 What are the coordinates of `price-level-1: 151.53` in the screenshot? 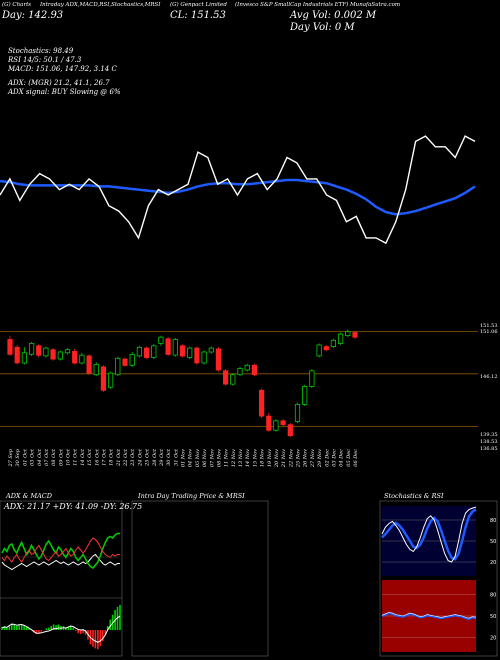 It's located at (489, 326).